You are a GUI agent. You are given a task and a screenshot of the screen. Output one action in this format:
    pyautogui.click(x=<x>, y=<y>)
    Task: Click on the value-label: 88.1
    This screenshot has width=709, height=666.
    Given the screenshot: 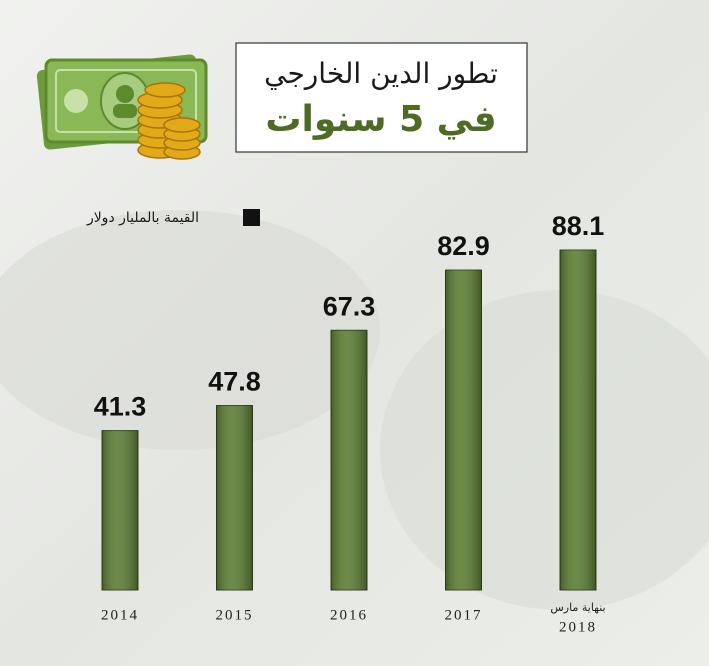 What is the action you would take?
    pyautogui.click(x=578, y=226)
    